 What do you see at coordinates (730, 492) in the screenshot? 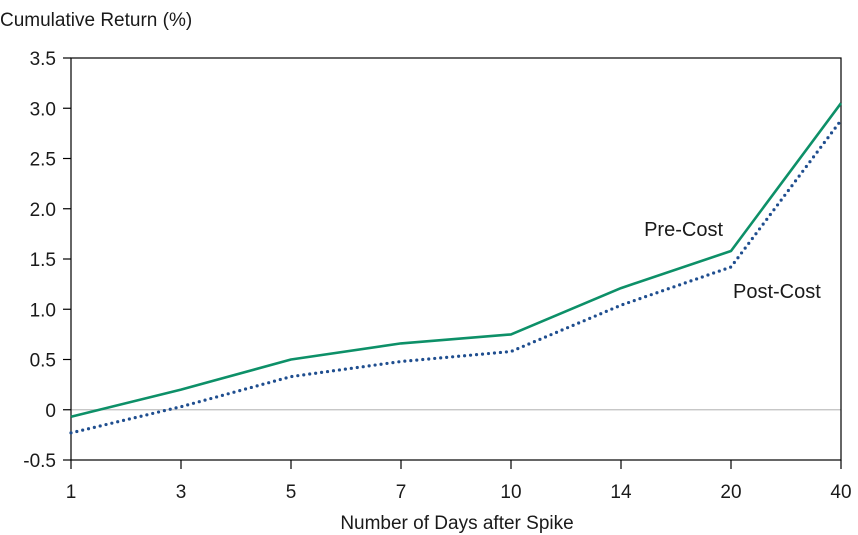
I see `x-tick-label: 20` at bounding box center [730, 492].